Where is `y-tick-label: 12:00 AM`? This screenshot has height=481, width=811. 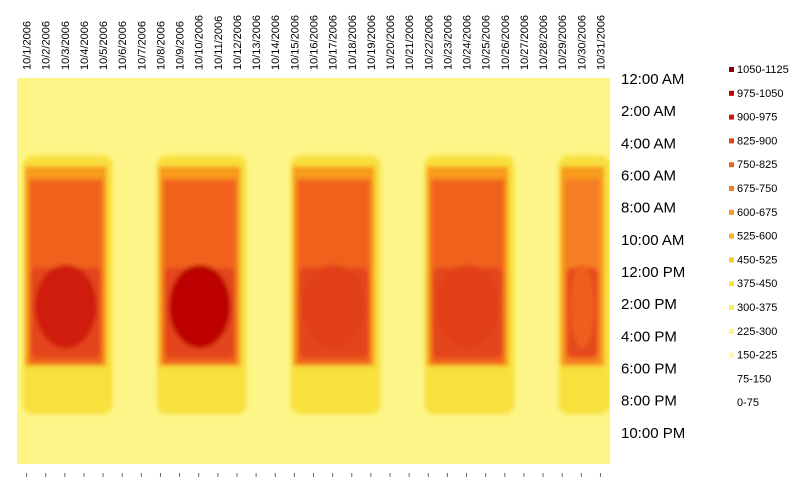 y-tick-label: 12:00 AM is located at coordinates (652, 79).